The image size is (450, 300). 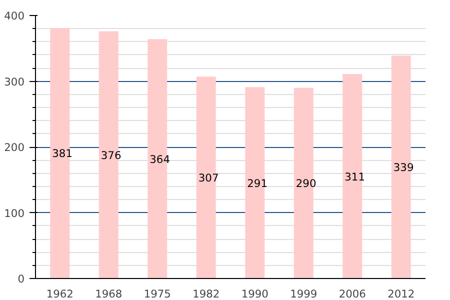 I want to click on x-tick-label: 1999, so click(x=304, y=294).